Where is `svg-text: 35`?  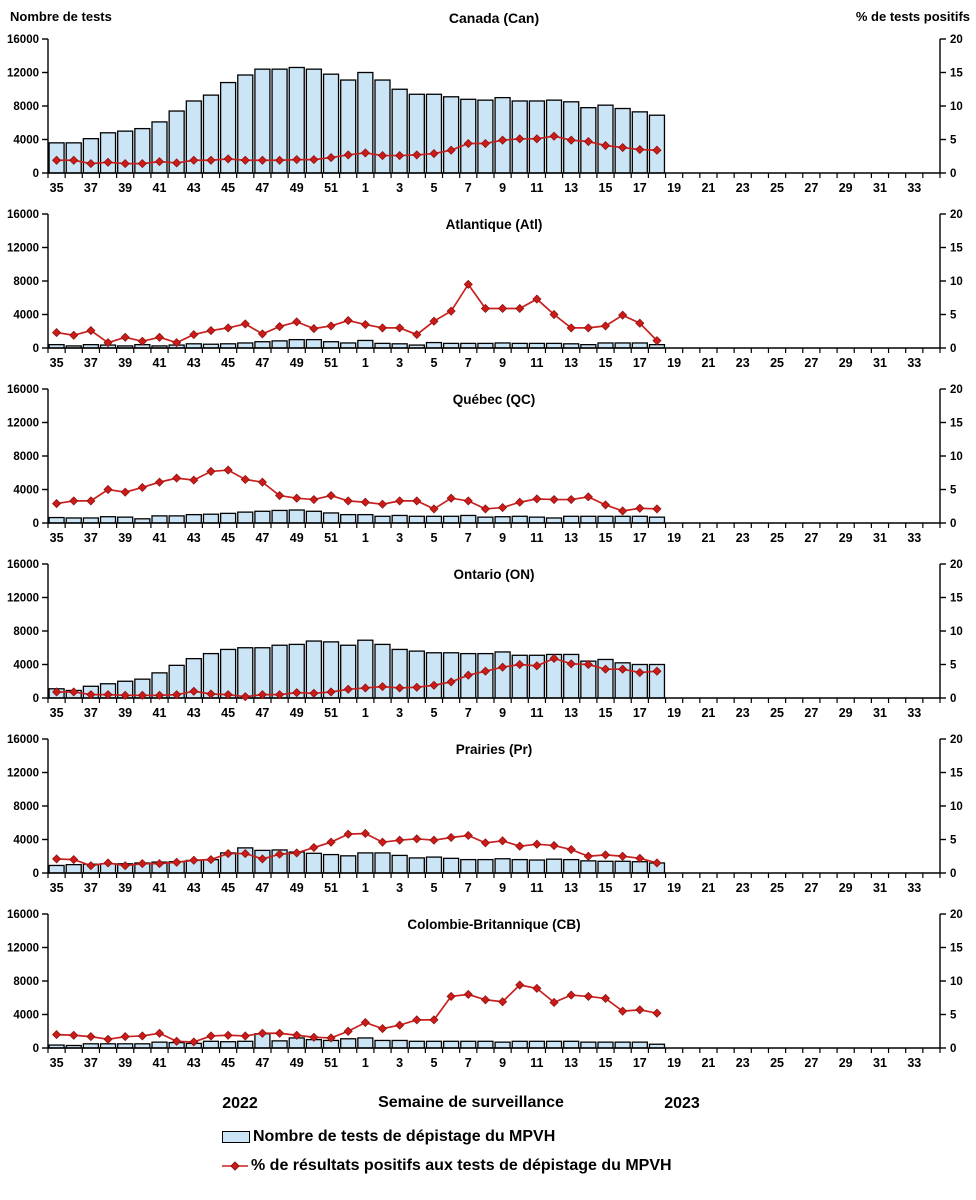
svg-text: 35 is located at coordinates (57, 188).